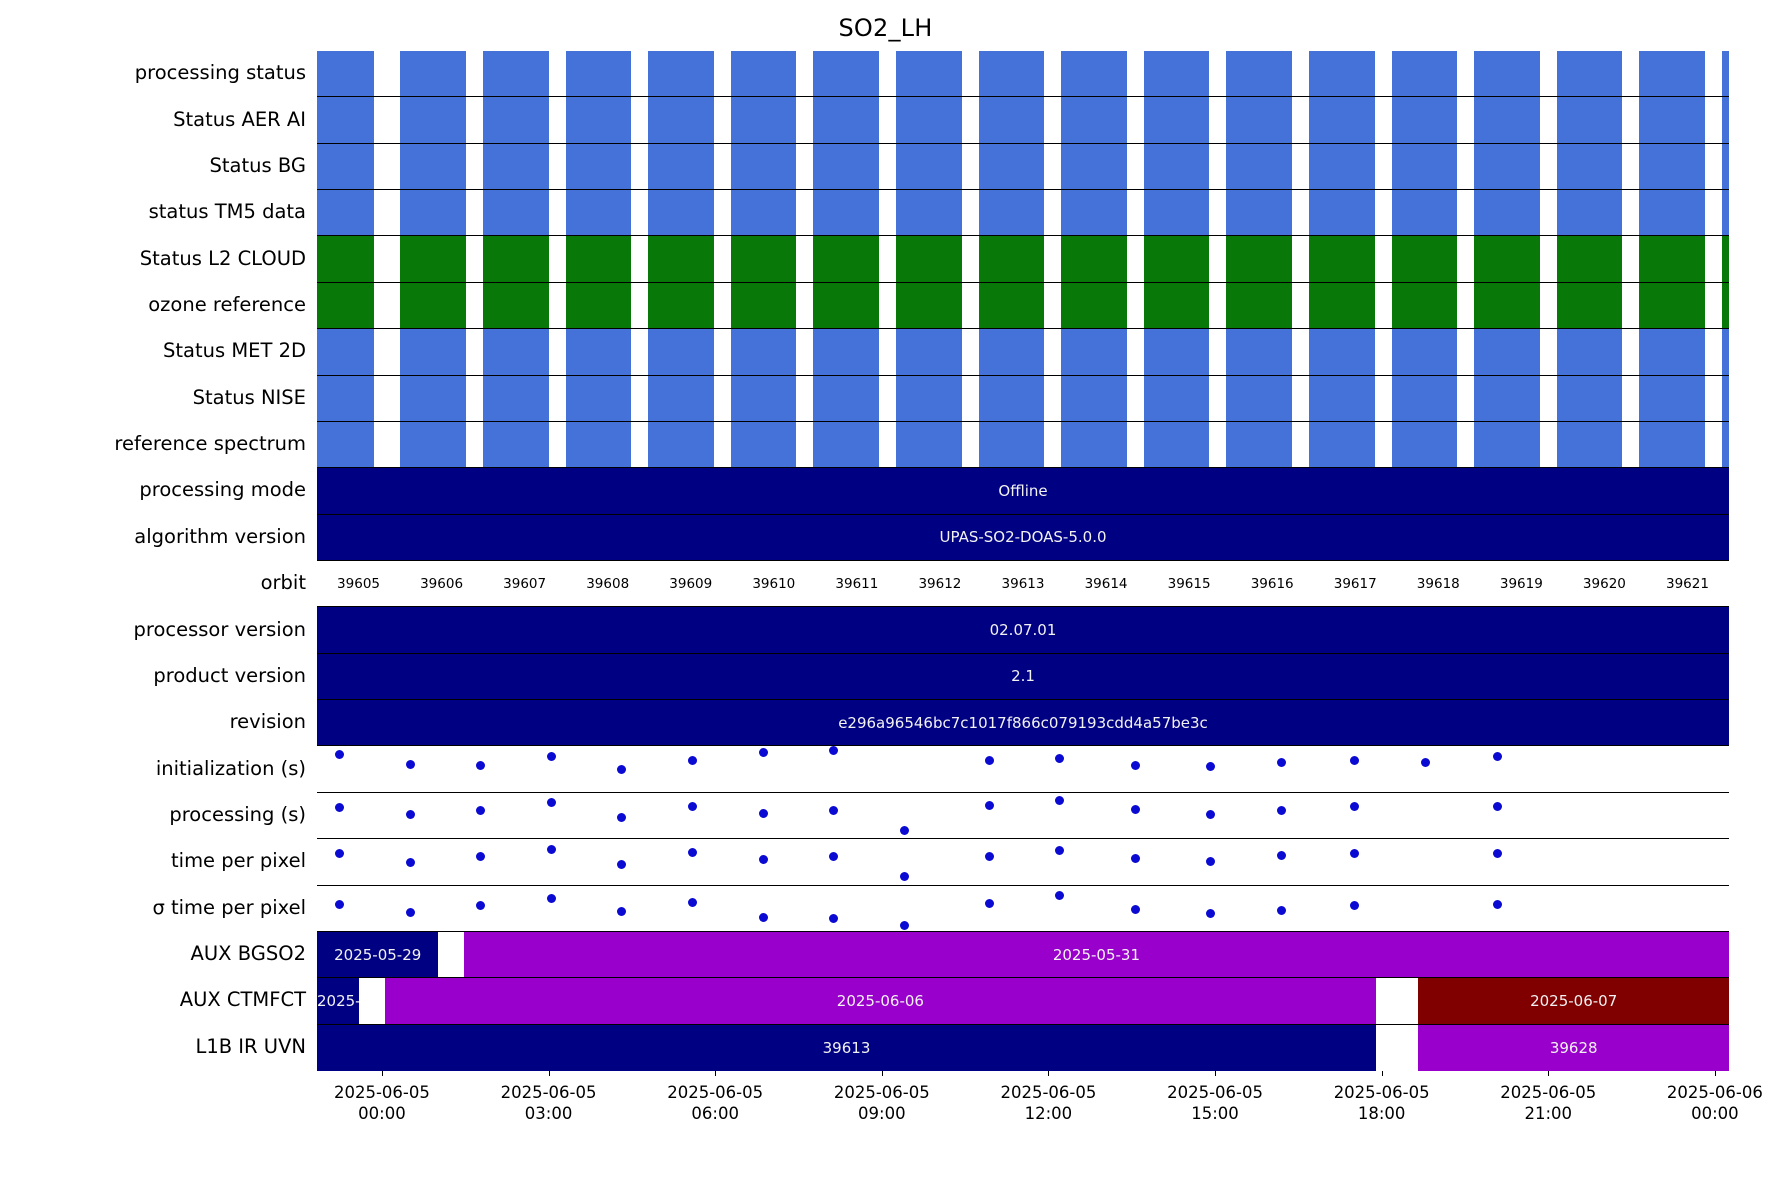 This screenshot has width=1771, height=1181. What do you see at coordinates (715, 1103) in the screenshot?
I see `x-axis-tick-label: 2025-06-05 06:00` at bounding box center [715, 1103].